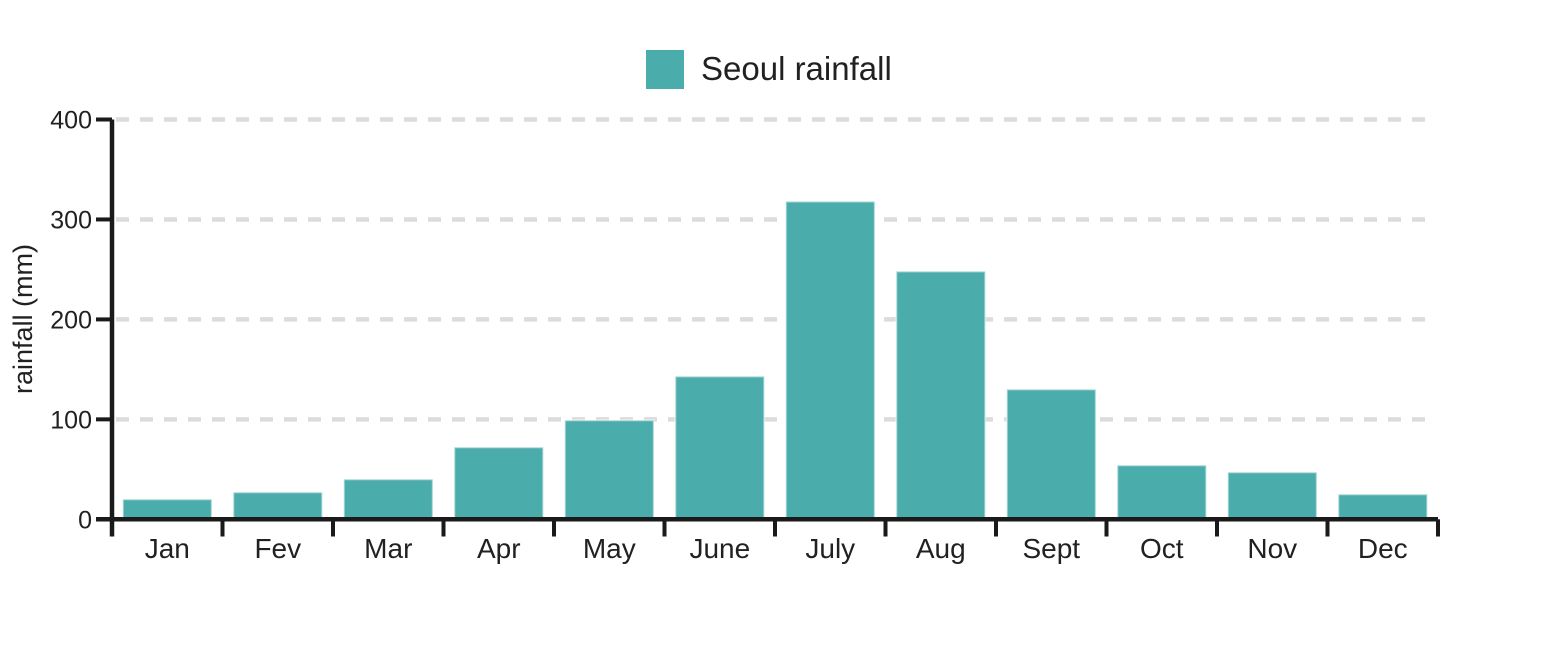  I want to click on x-tick-label-nov: Nov, so click(1272, 548).